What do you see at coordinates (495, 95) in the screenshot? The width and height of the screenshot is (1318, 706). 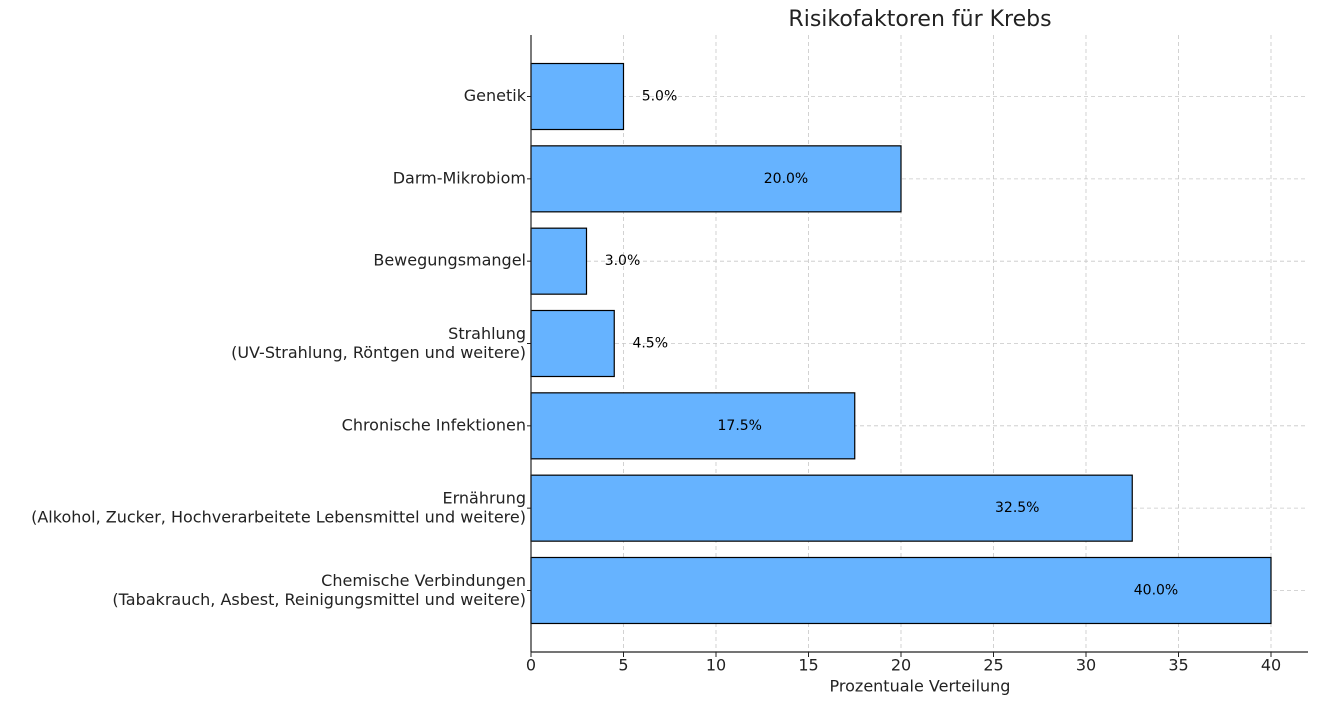 I see `y-tick-label: Genetik` at bounding box center [495, 95].